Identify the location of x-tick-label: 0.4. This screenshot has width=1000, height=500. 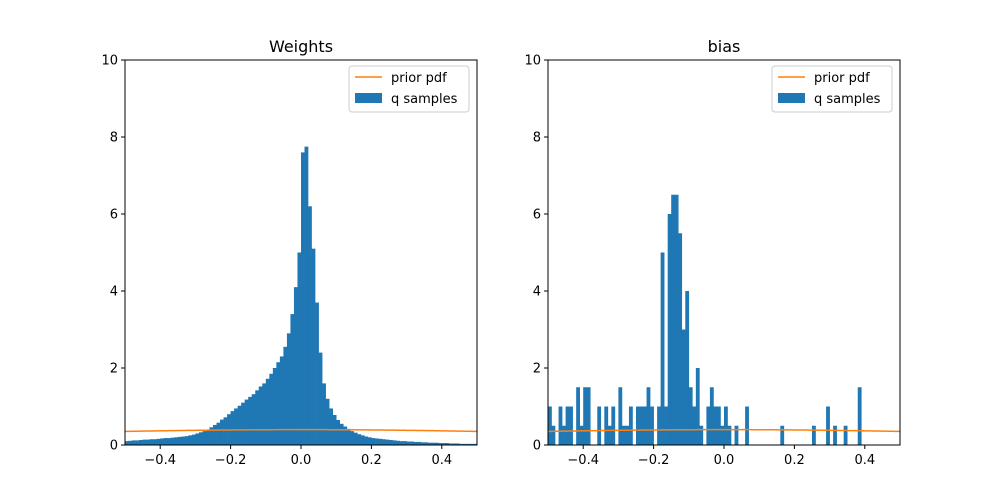
(864, 460).